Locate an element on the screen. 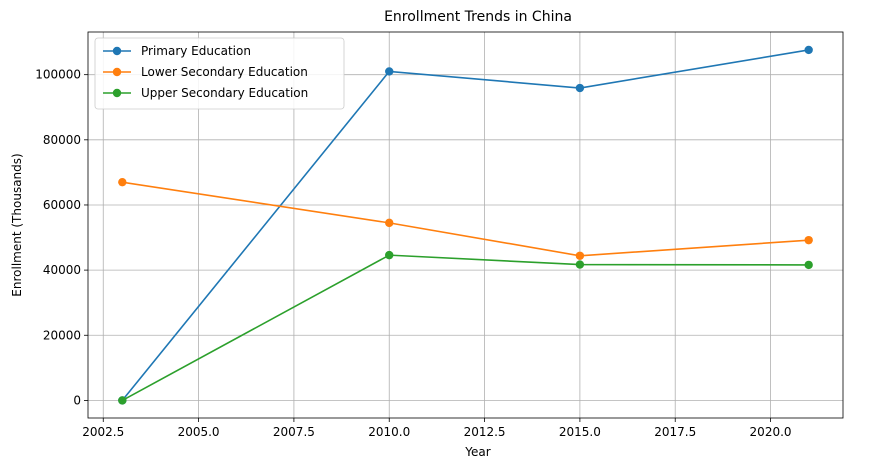 Image resolution: width=877 pixels, height=468 pixels. series-line is located at coordinates (465, 219).